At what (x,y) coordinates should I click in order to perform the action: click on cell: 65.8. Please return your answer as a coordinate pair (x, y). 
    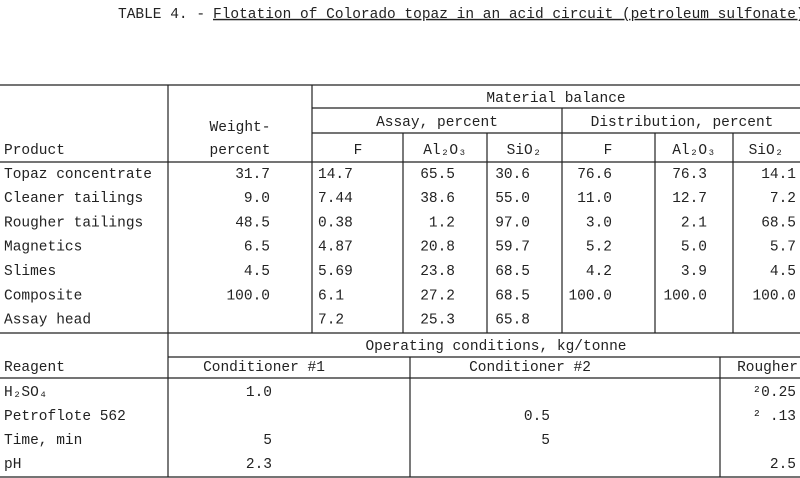
    Looking at the image, I should click on (512, 321).